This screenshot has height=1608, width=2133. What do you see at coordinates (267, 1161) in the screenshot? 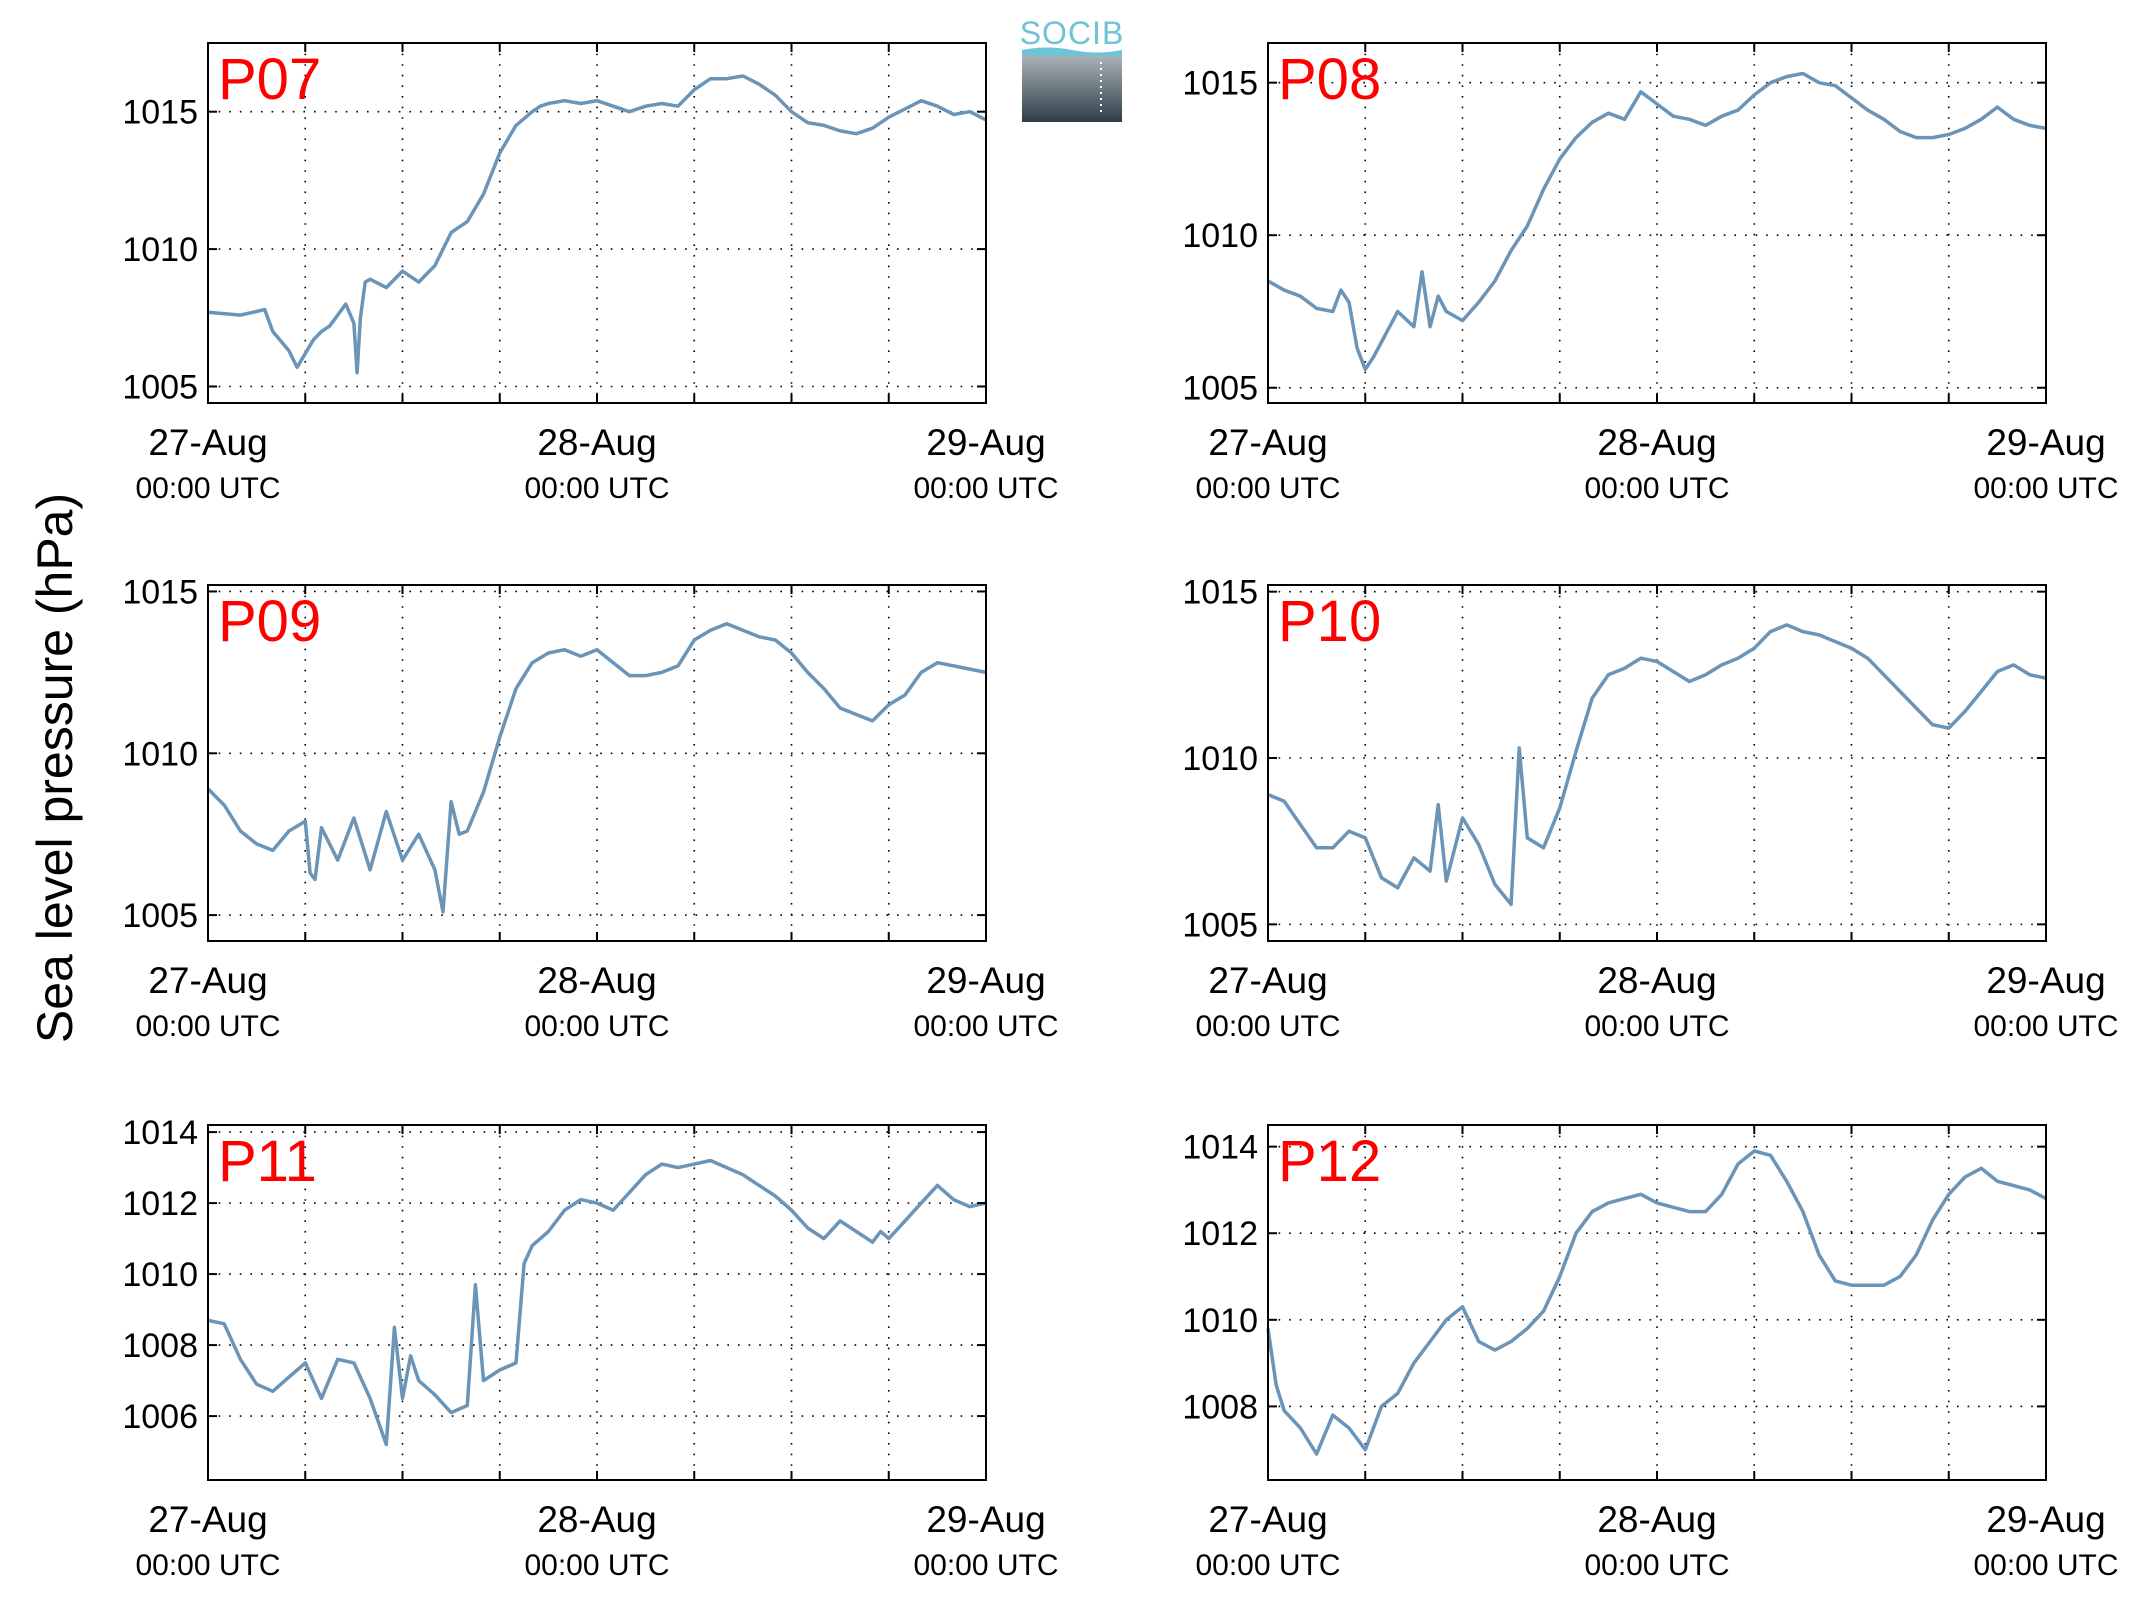
I see `panel-title: P11` at bounding box center [267, 1161].